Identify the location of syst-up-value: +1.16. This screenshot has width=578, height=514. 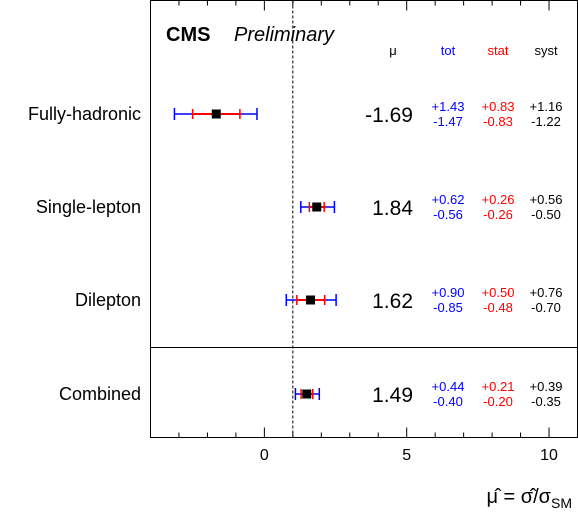
(546, 106).